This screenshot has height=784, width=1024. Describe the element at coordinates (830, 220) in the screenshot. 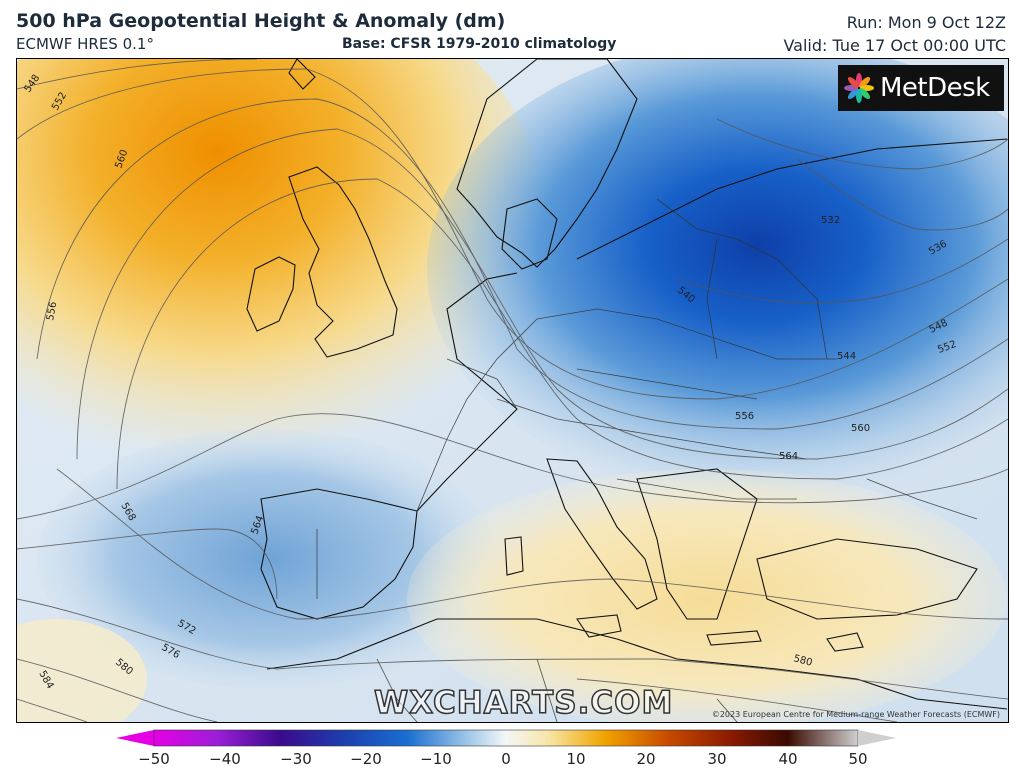

I see `contour-label: 532` at that location.